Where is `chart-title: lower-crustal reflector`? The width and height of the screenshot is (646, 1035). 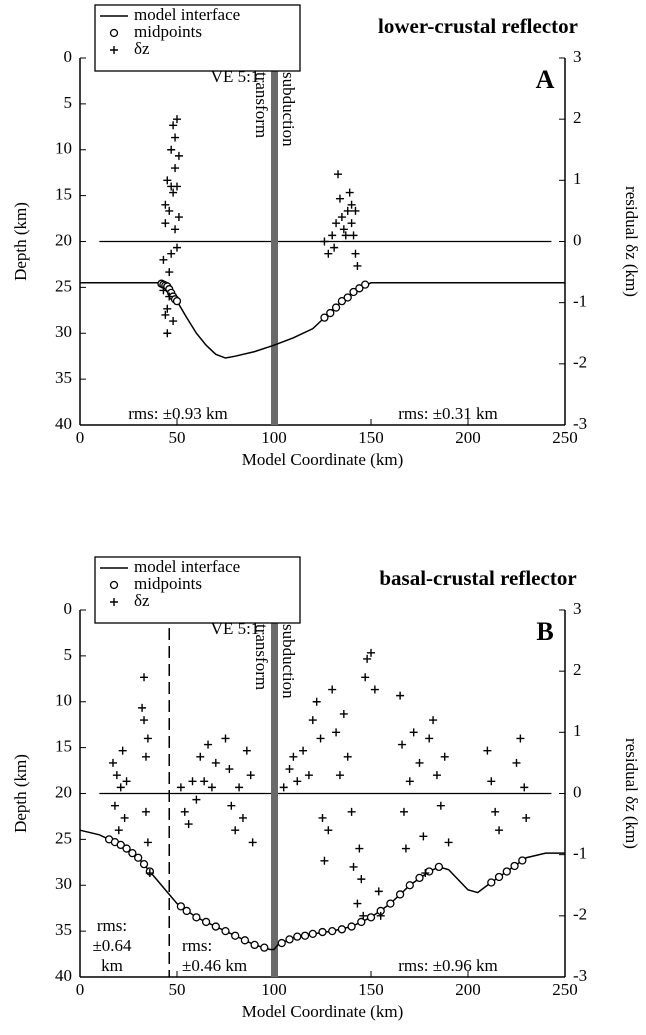 chart-title: lower-crustal reflector is located at coordinates (478, 26).